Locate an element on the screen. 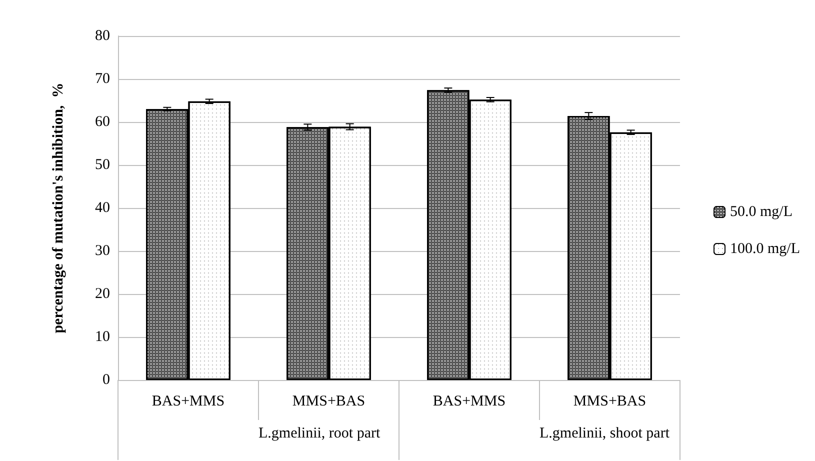  legend-label: 100.0 mg/L is located at coordinates (765, 249).